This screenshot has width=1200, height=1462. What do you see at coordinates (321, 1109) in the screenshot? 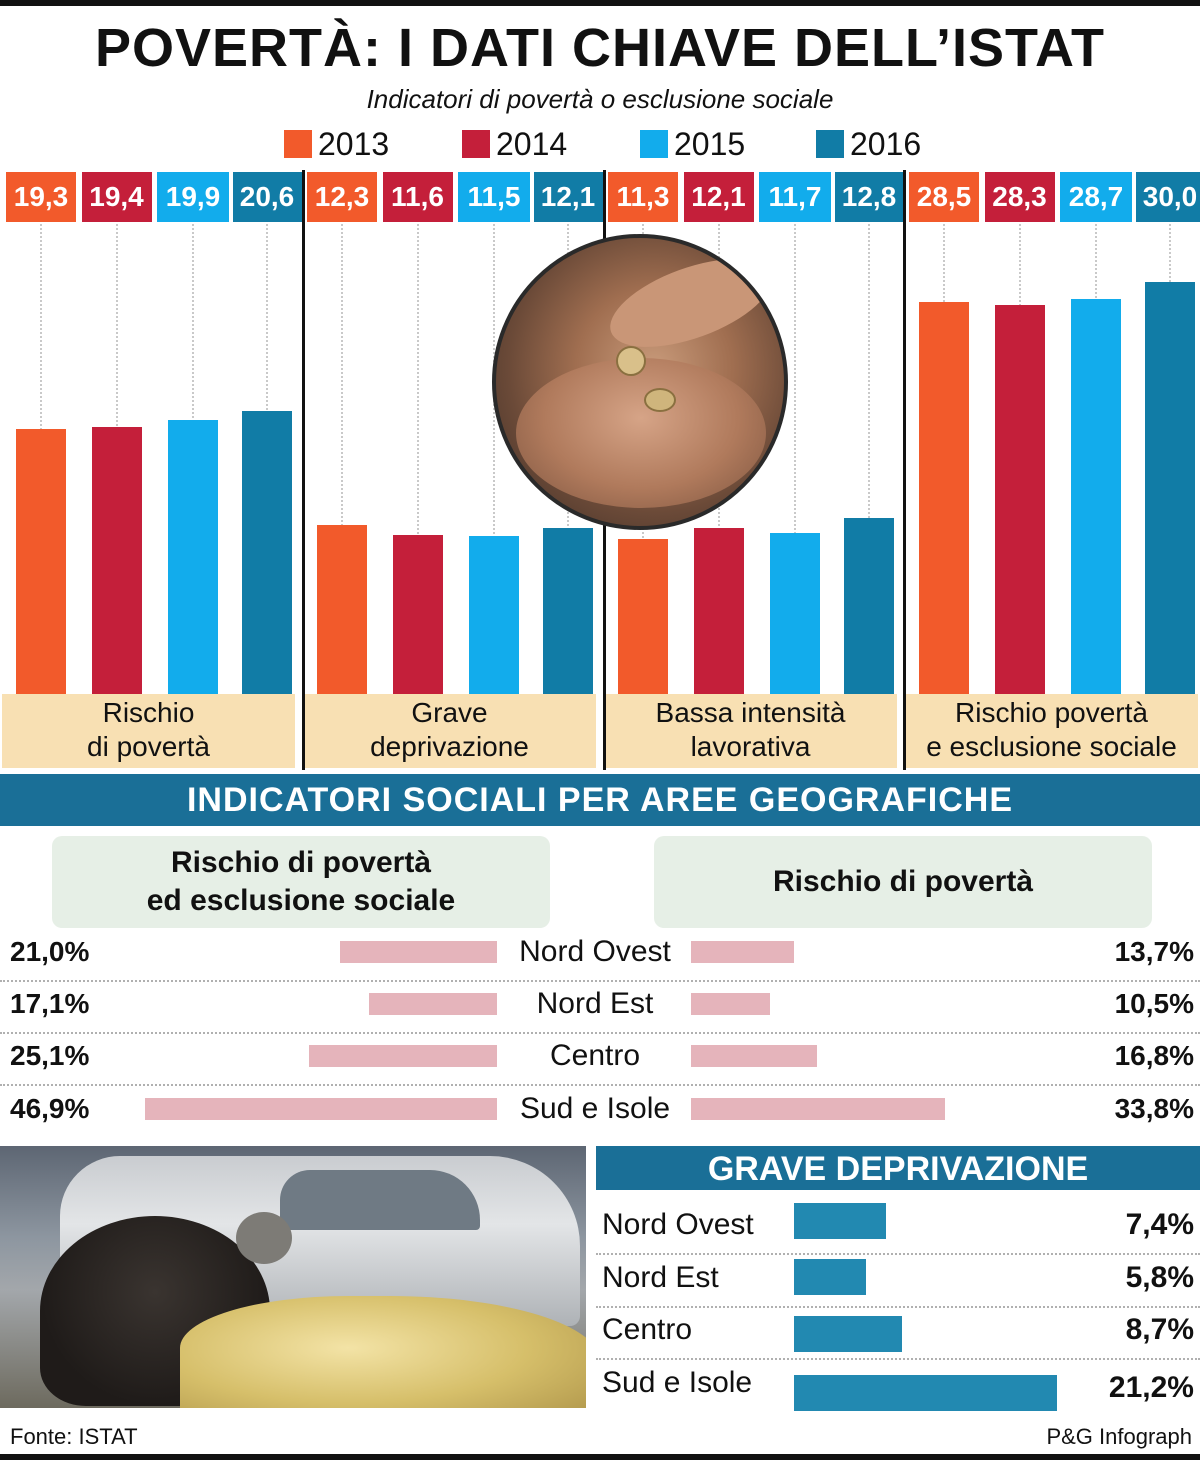
I see `geo-bar-left-sud-e-isole` at bounding box center [321, 1109].